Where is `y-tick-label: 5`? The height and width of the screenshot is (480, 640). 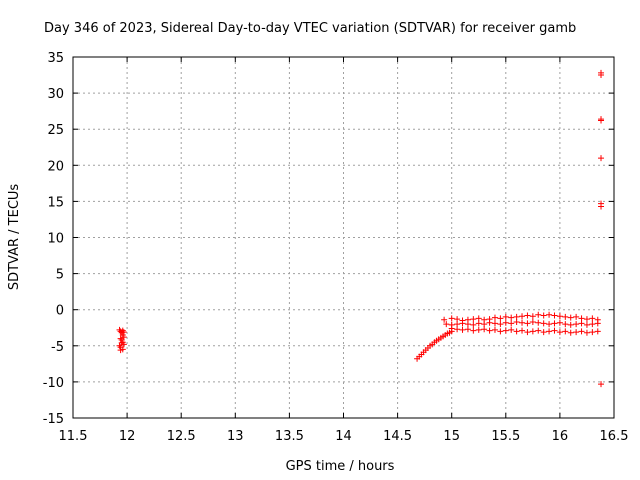 y-tick-label: 5 is located at coordinates (60, 275).